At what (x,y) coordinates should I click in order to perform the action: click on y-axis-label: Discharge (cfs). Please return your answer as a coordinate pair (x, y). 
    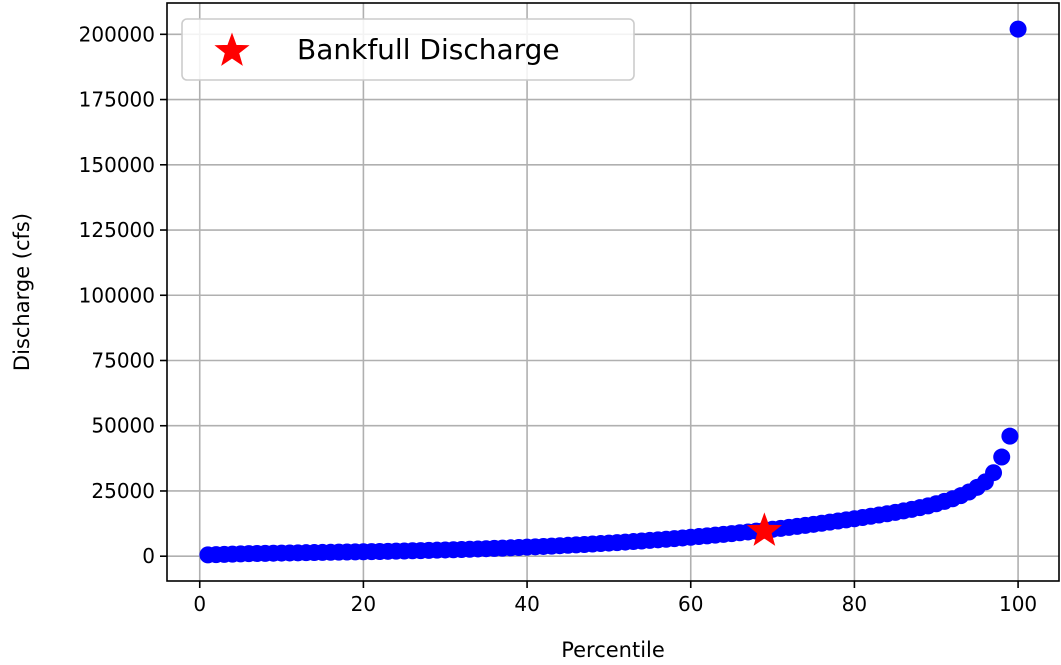
    Looking at the image, I should click on (22, 292).